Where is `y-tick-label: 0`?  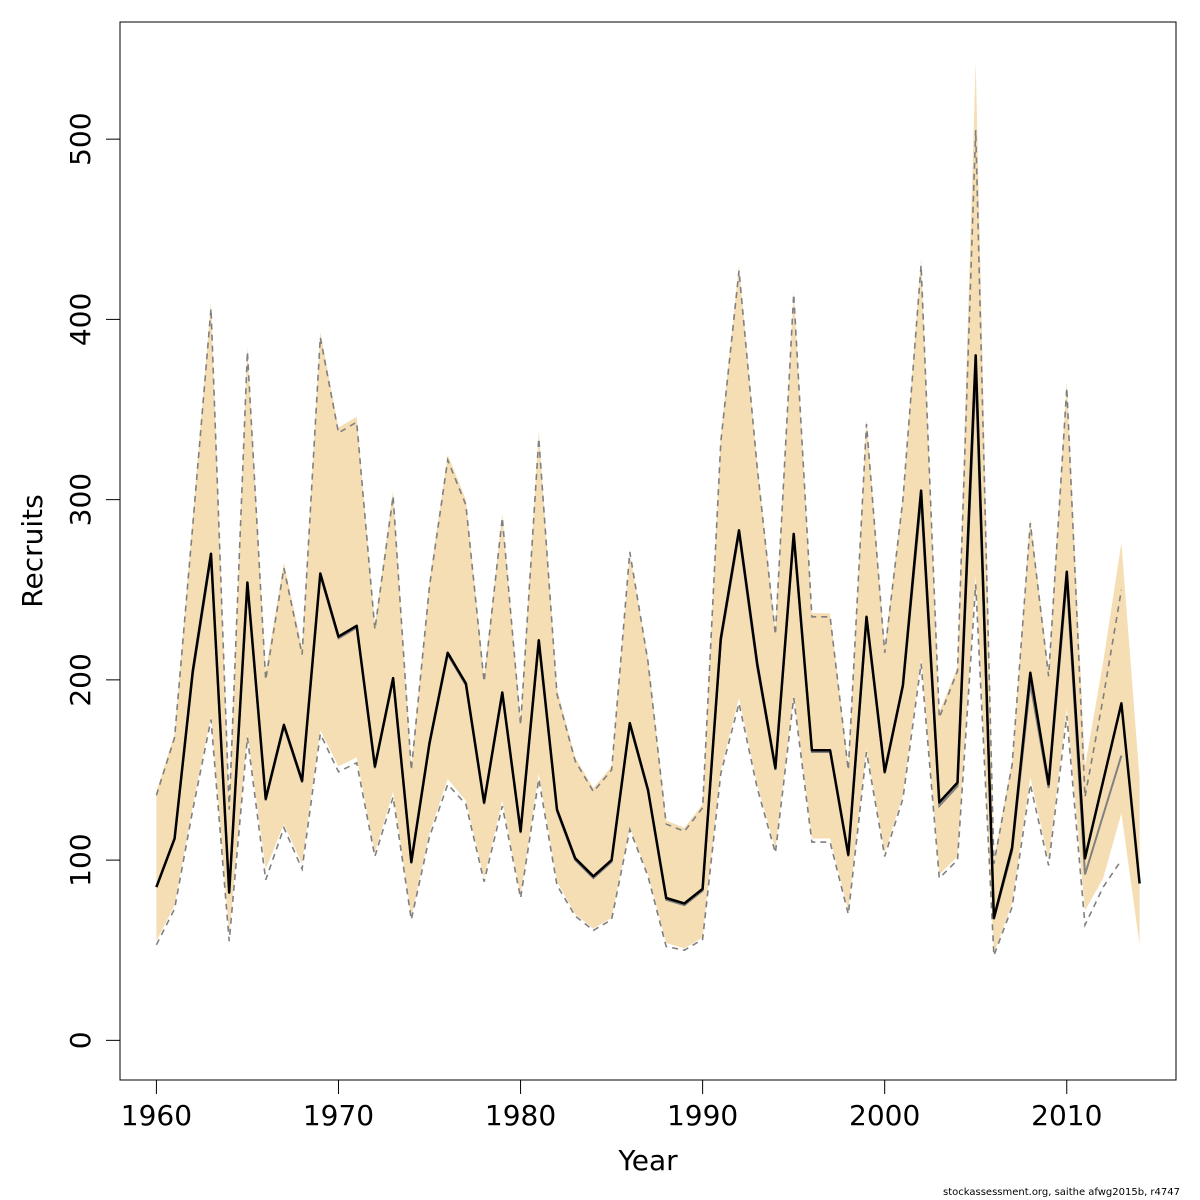
y-tick-label: 0 is located at coordinates (80, 1040).